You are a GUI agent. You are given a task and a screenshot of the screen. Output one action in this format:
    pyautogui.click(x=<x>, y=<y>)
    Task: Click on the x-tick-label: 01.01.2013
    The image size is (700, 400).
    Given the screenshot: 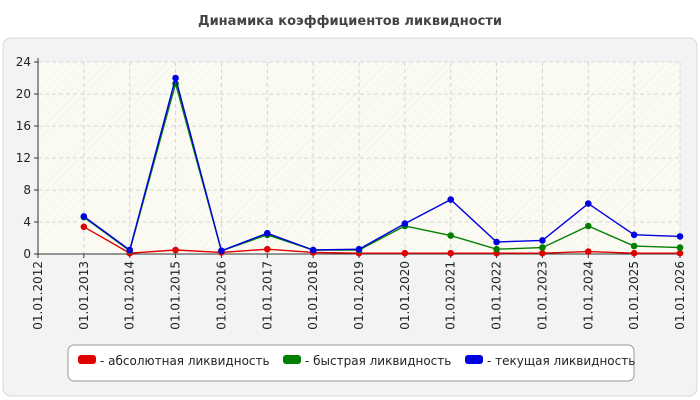 What is the action you would take?
    pyautogui.click(x=84, y=295)
    